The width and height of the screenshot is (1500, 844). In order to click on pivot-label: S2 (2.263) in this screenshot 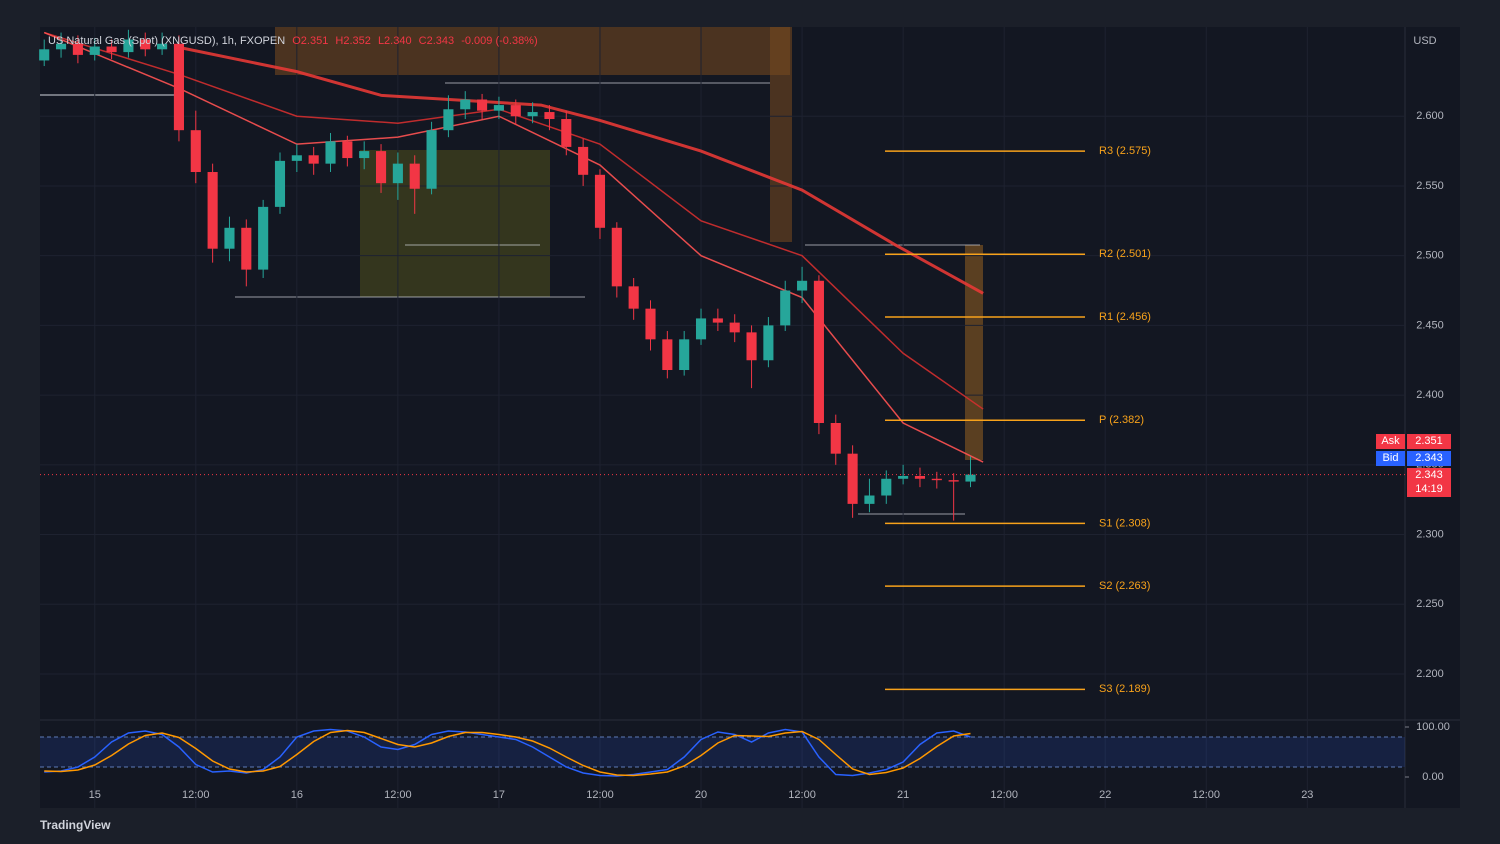, I will do `click(1124, 586)`.